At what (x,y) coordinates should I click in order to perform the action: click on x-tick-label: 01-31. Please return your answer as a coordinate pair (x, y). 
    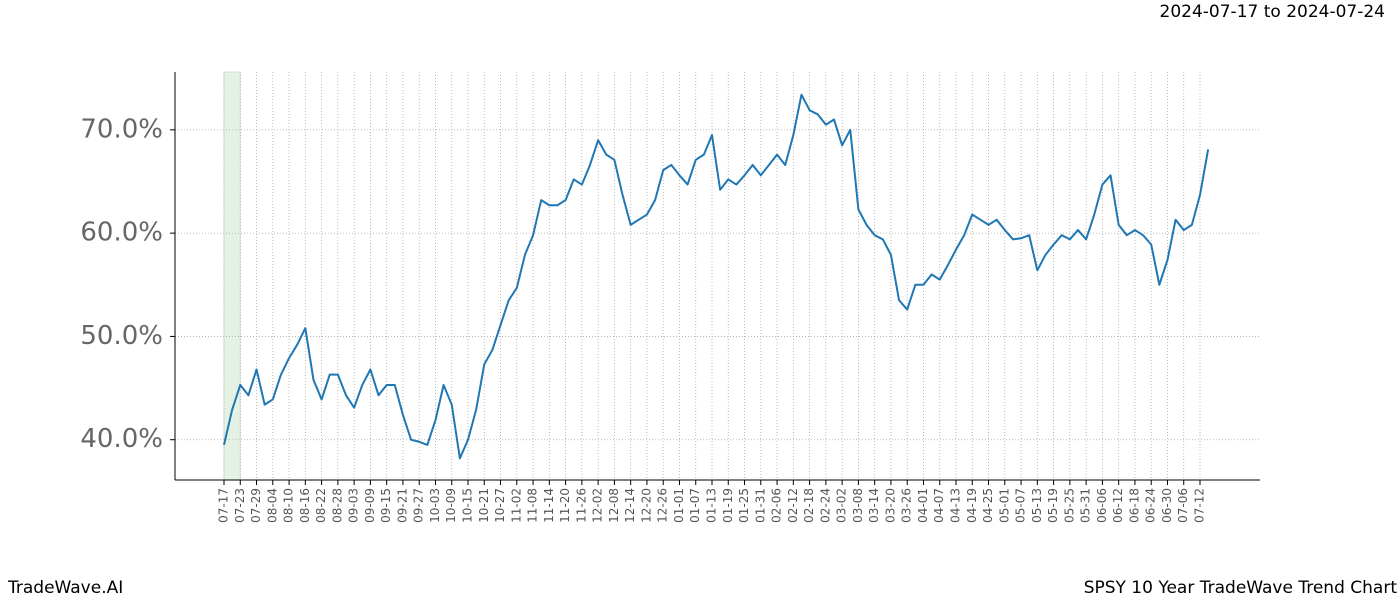
    Looking at the image, I should click on (760, 505).